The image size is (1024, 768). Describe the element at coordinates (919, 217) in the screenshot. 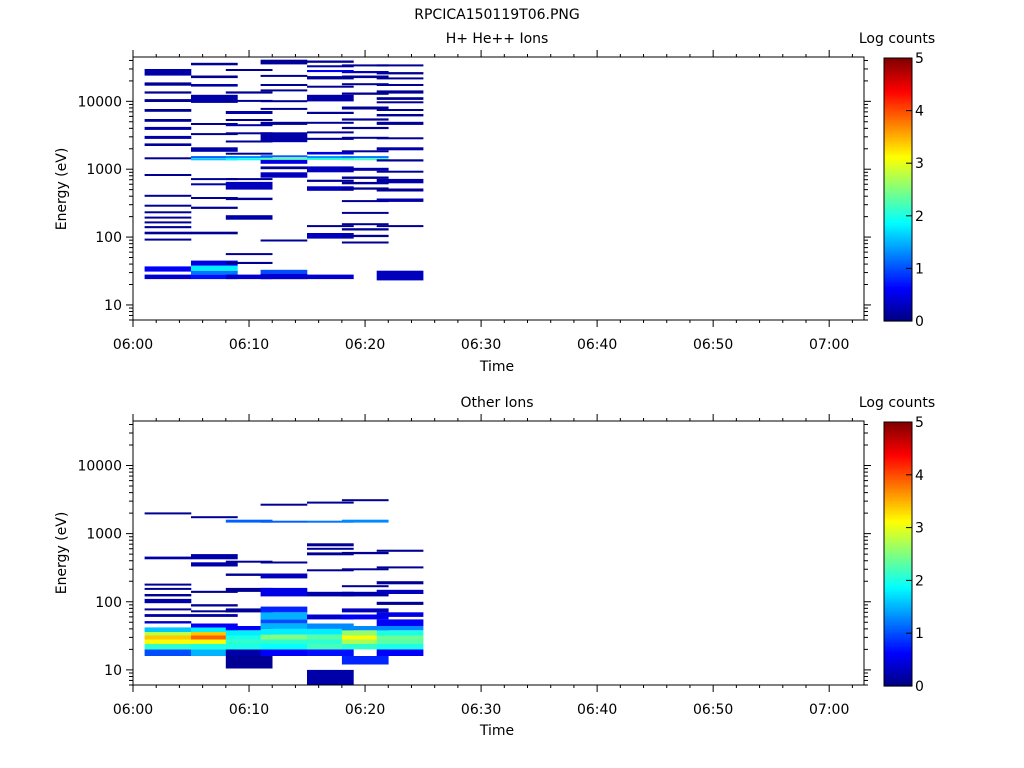

I see `colorbar-tick-label: 2` at that location.